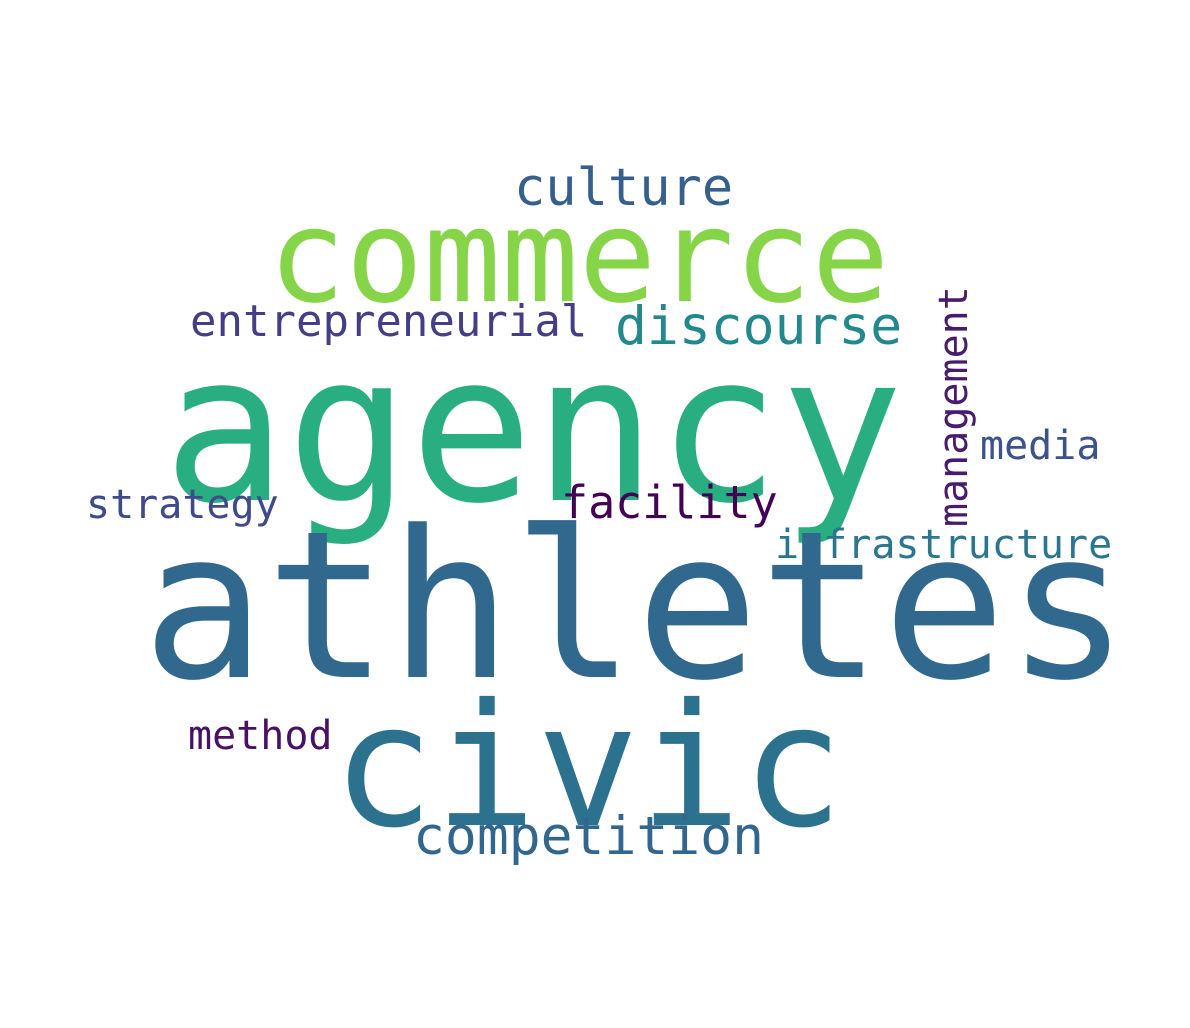  Describe the element at coordinates (944, 545) in the screenshot. I see `word-infrastructure: infrastructure` at that location.